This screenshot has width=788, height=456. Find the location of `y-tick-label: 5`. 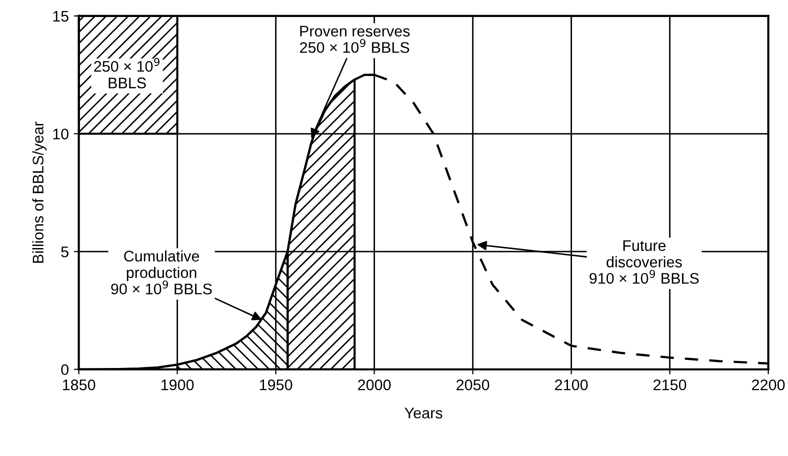

y-tick-label: 5 is located at coordinates (64, 252).